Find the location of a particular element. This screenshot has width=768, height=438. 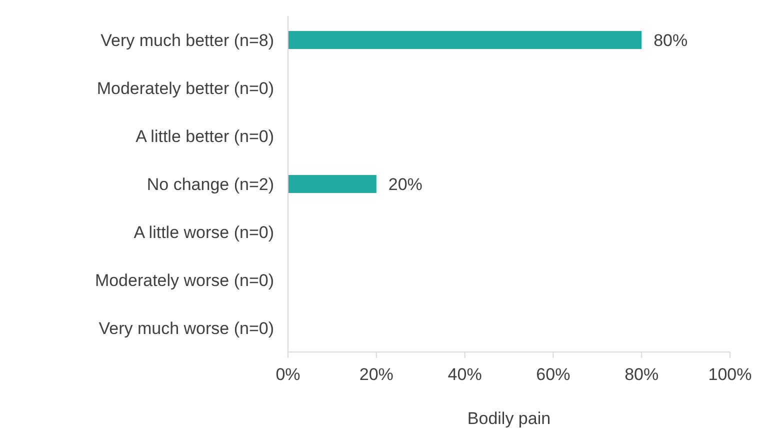

data-label: 80% is located at coordinates (671, 40).